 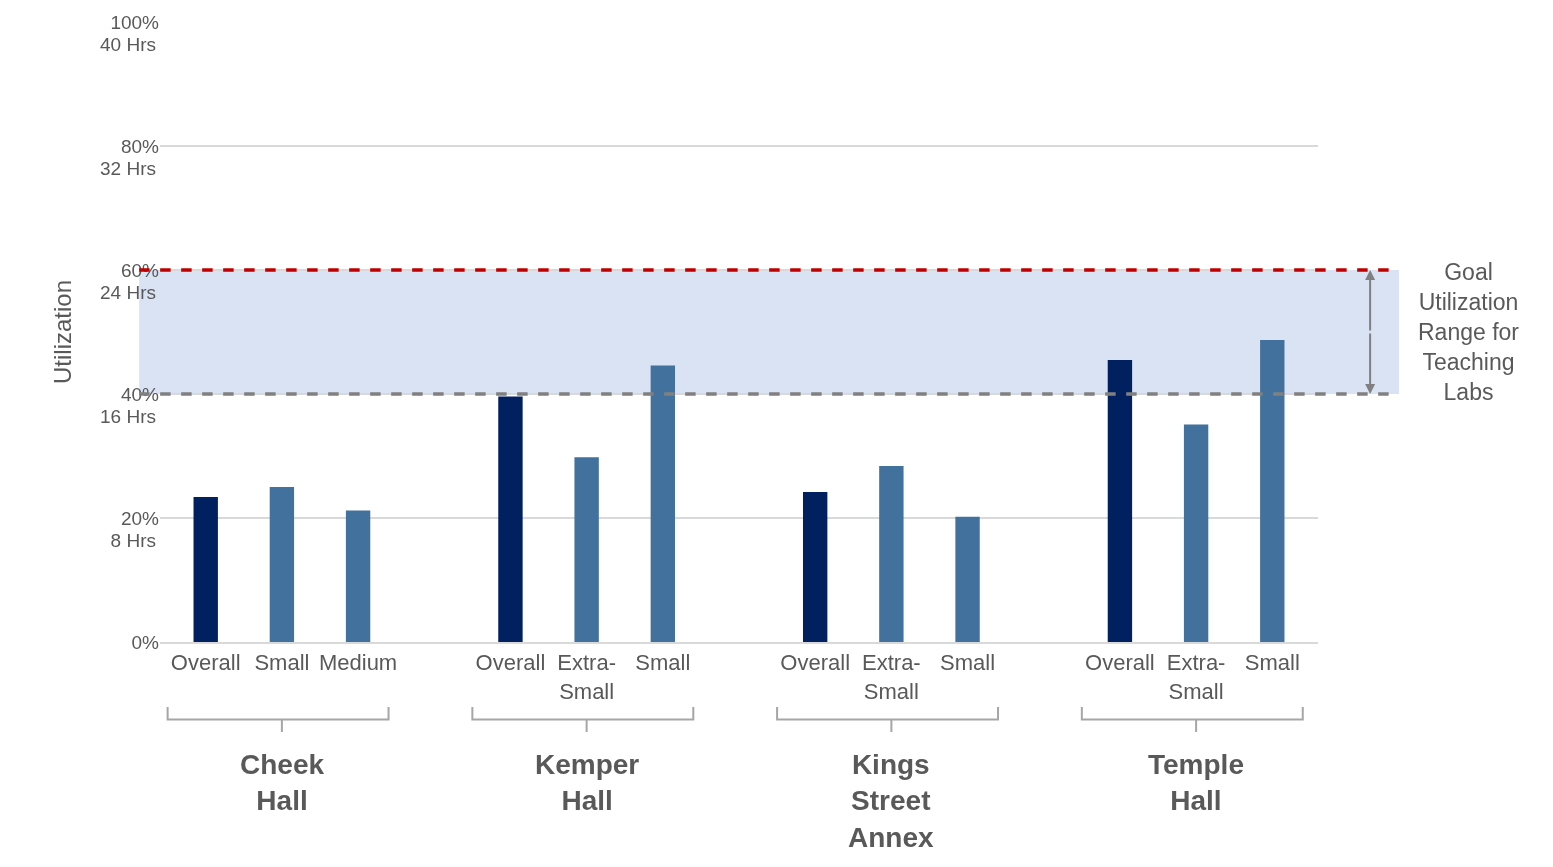 What do you see at coordinates (128, 292) in the screenshot?
I see `y2-tick-label: 24 Hrs` at bounding box center [128, 292].